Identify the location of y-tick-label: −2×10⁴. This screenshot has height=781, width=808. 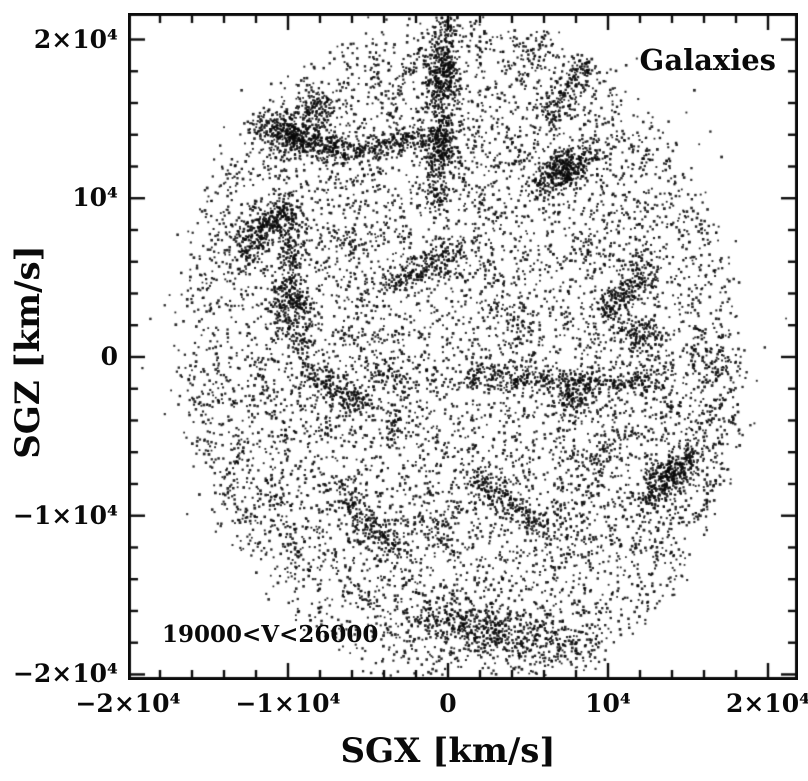
(65, 674).